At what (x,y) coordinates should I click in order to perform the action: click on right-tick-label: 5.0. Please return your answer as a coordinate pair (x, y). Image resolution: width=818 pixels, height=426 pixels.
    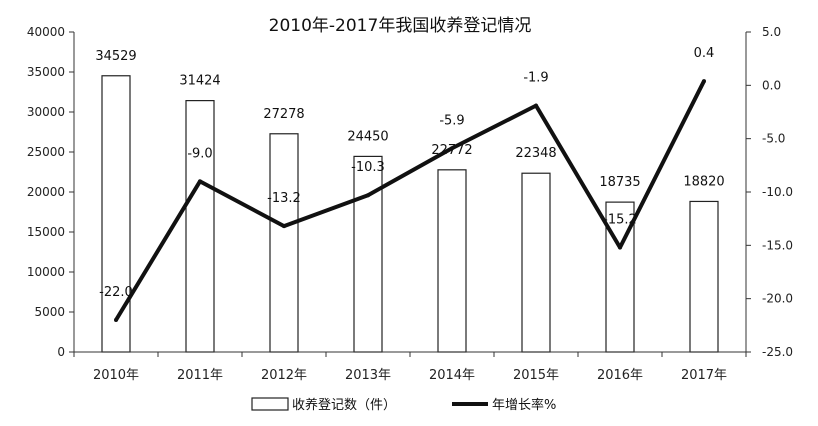
    Looking at the image, I should click on (771, 32).